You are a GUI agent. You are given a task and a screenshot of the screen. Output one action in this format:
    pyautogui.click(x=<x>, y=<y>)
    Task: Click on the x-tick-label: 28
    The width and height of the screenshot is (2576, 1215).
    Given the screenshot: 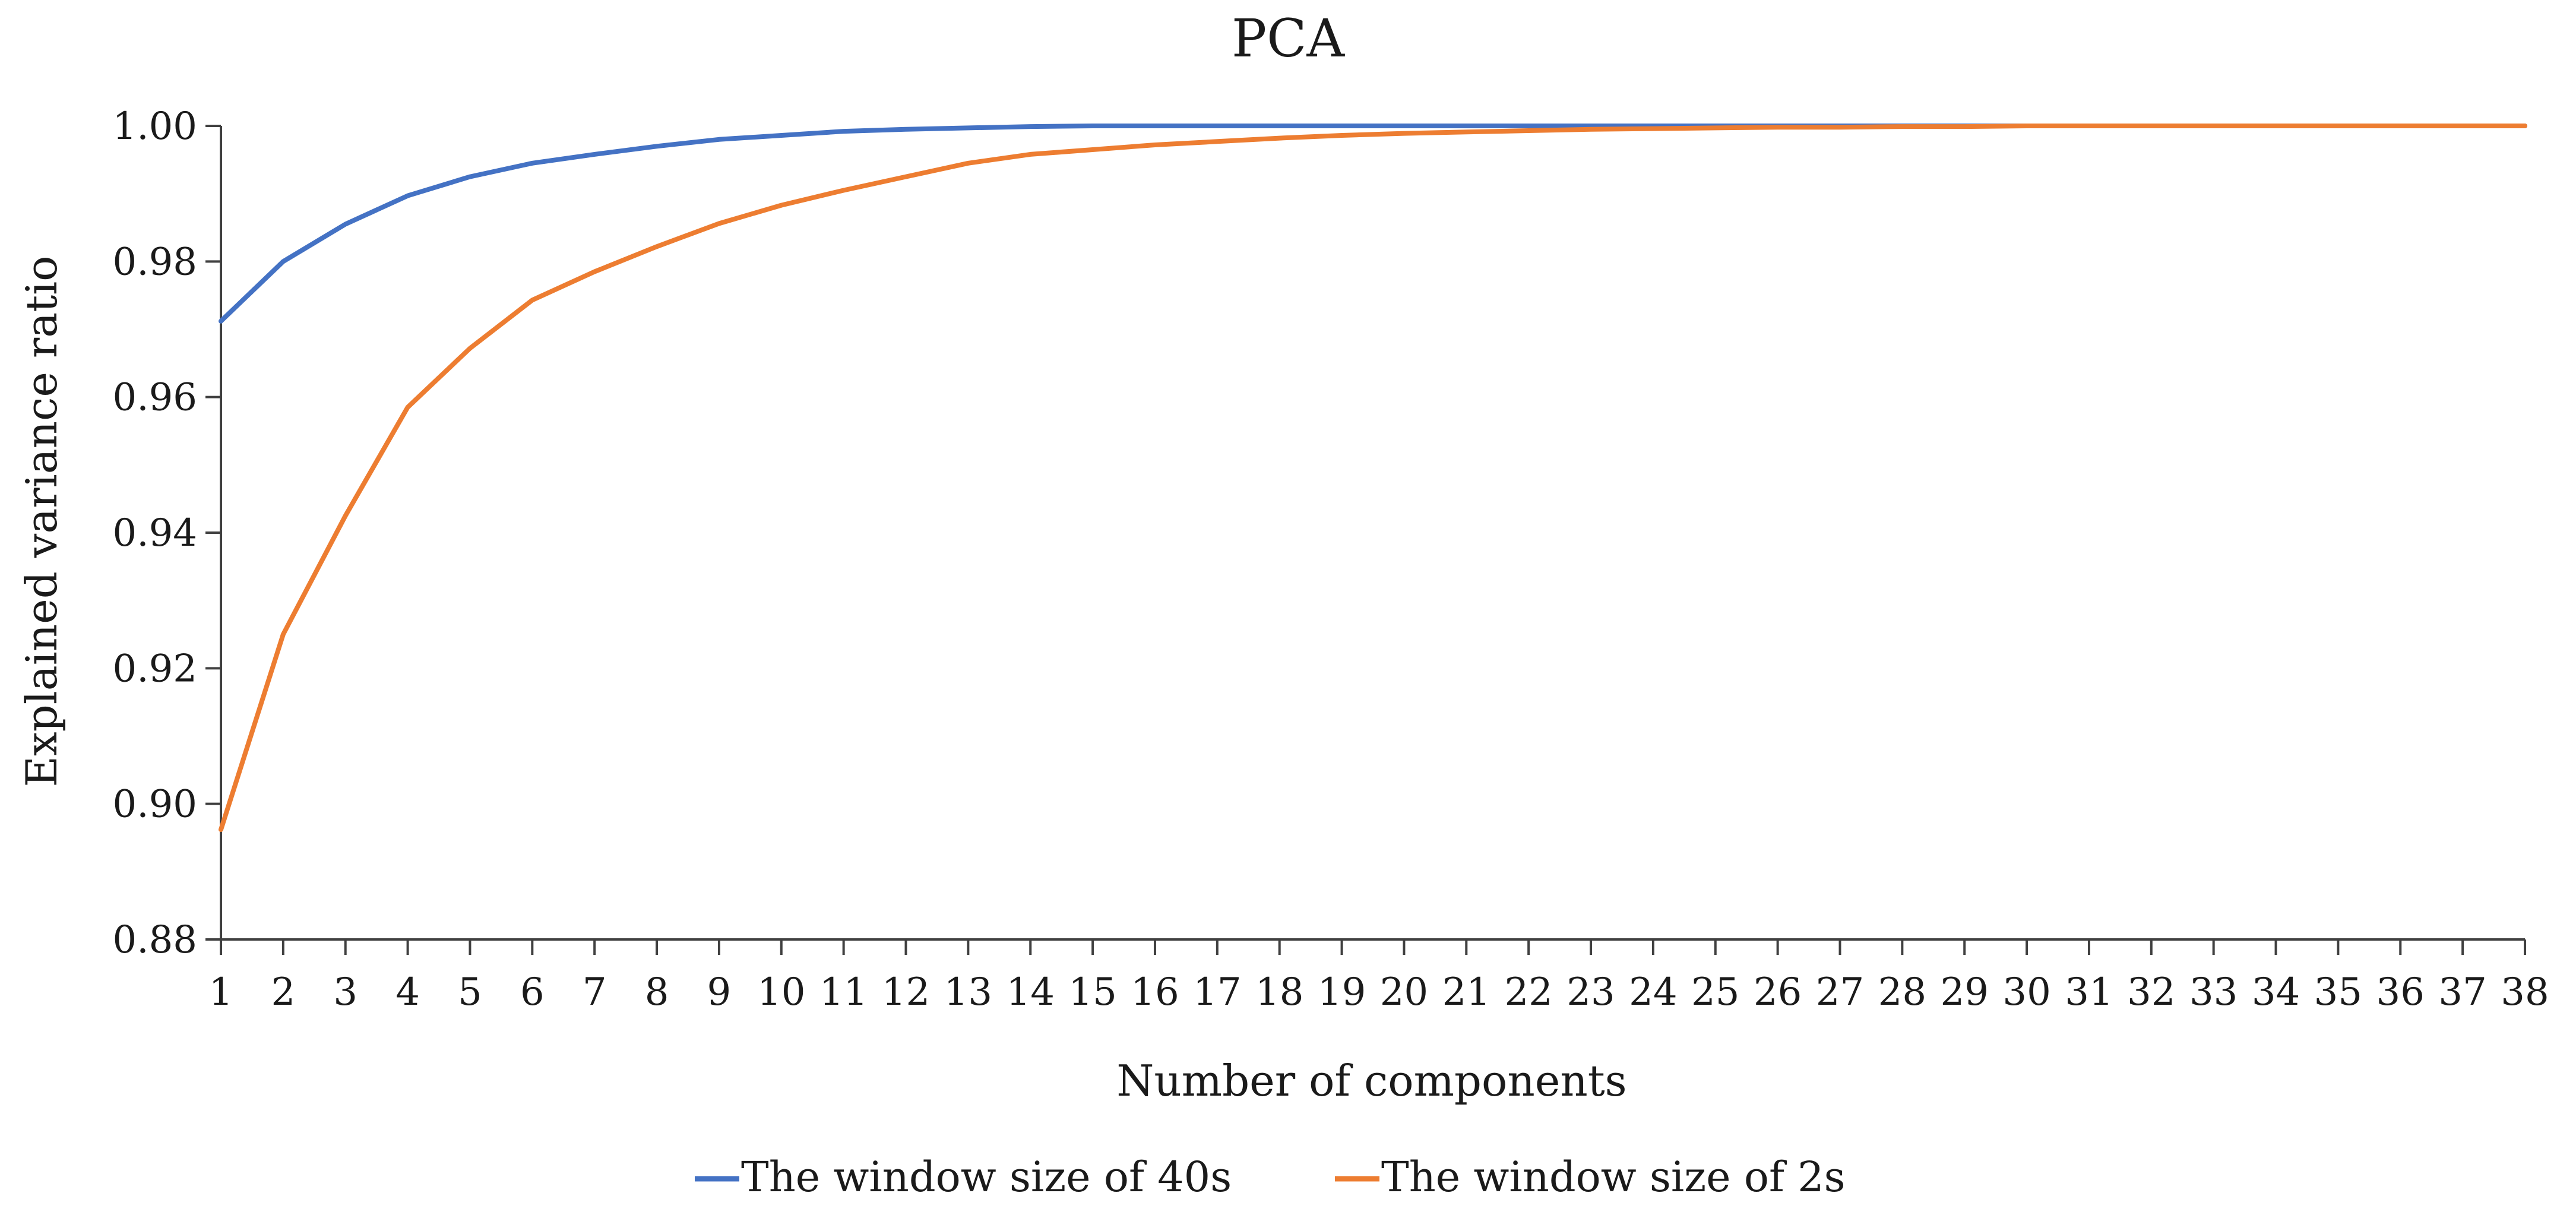 What is the action you would take?
    pyautogui.click(x=1902, y=992)
    